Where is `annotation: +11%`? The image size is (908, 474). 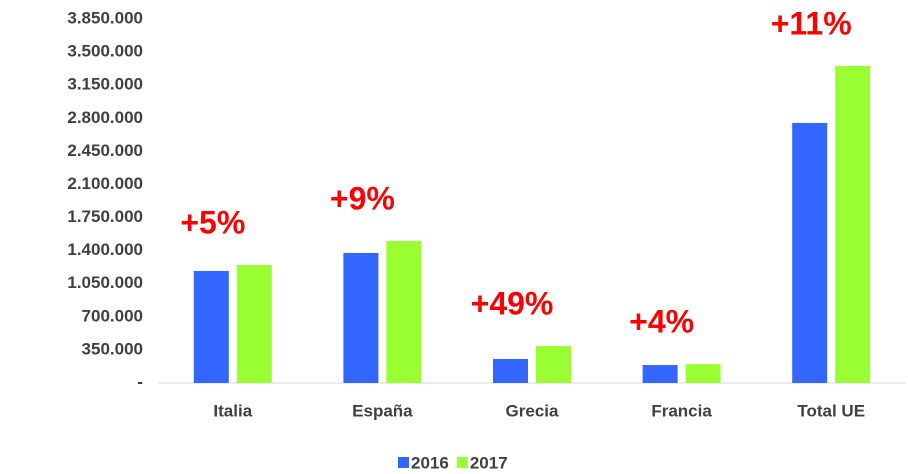 annotation: +11% is located at coordinates (811, 23).